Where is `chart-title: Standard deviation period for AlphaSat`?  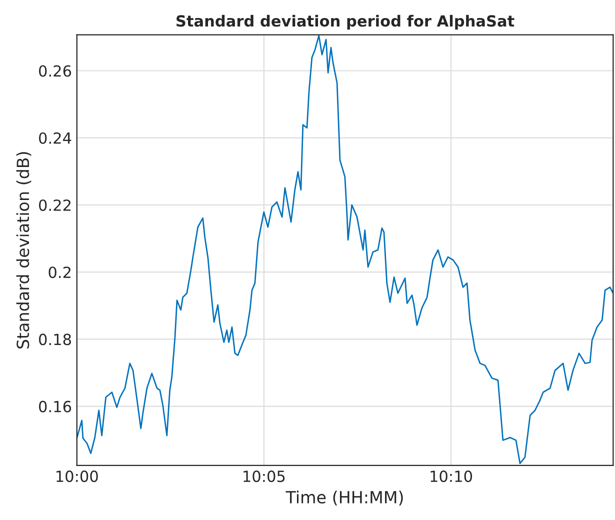 chart-title: Standard deviation period for AlphaSat is located at coordinates (345, 22).